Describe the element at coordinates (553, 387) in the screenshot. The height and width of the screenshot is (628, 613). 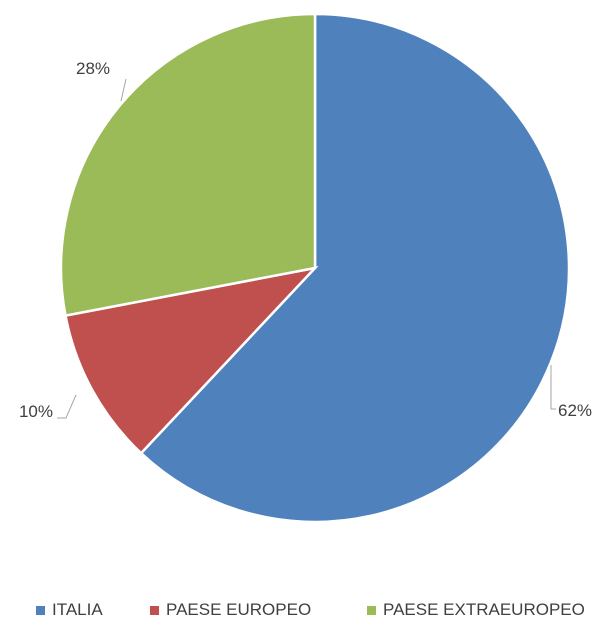
I see `leader-line-italia` at that location.